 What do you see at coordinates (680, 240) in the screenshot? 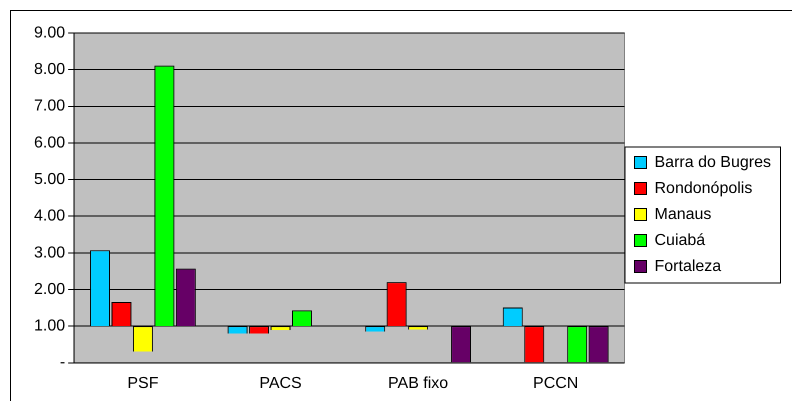
I see `legend-label: Cuiabá` at bounding box center [680, 240].